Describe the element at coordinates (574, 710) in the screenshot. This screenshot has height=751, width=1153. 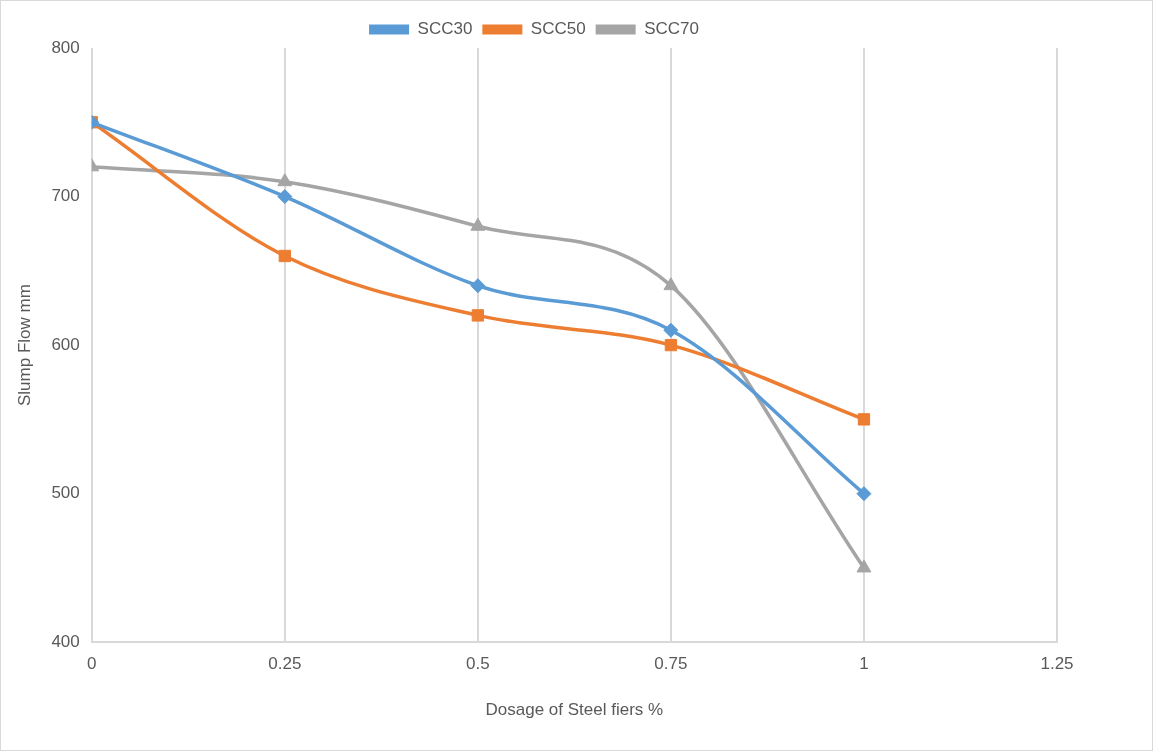
I see `x-axis-title: Dosage of Steel fiers %` at that location.